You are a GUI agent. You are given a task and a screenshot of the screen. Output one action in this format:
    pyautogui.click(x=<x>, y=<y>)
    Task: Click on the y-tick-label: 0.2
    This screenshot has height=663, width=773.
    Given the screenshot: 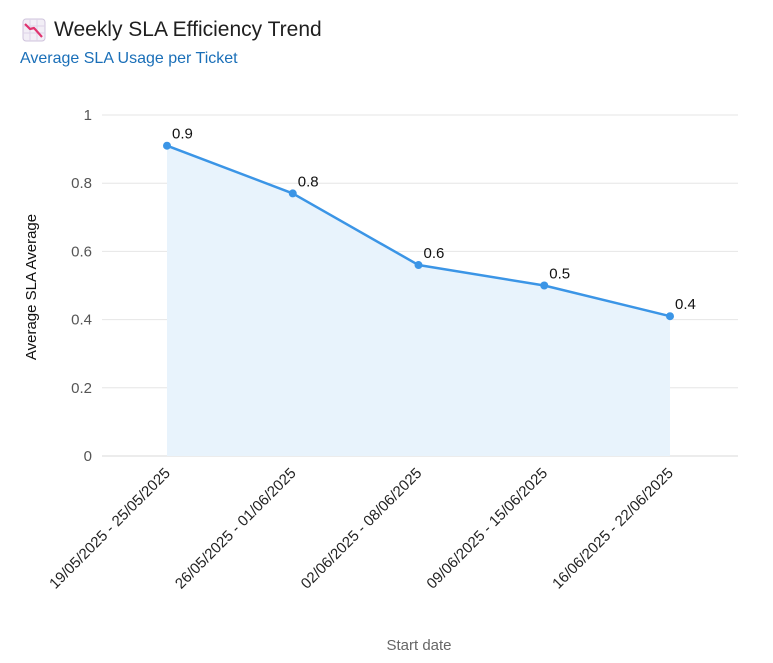 What is the action you would take?
    pyautogui.click(x=81, y=388)
    